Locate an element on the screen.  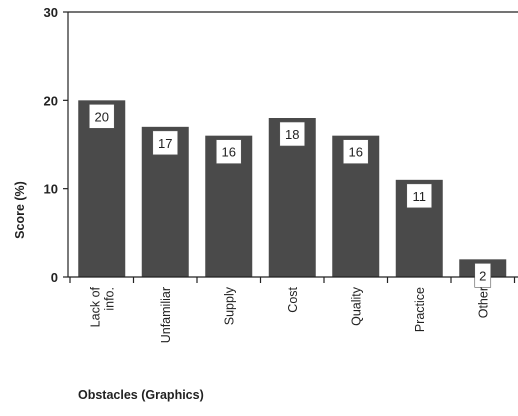
x-tick-label: Unfamiliar is located at coordinates (166, 315).